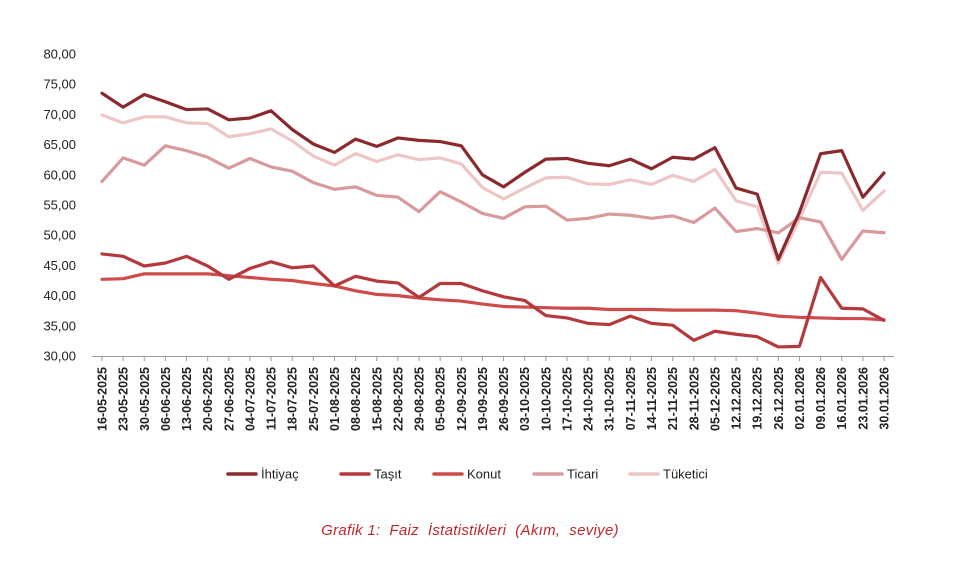 This screenshot has height=568, width=960. I want to click on x-tick-label: 29-08-2025, so click(420, 399).